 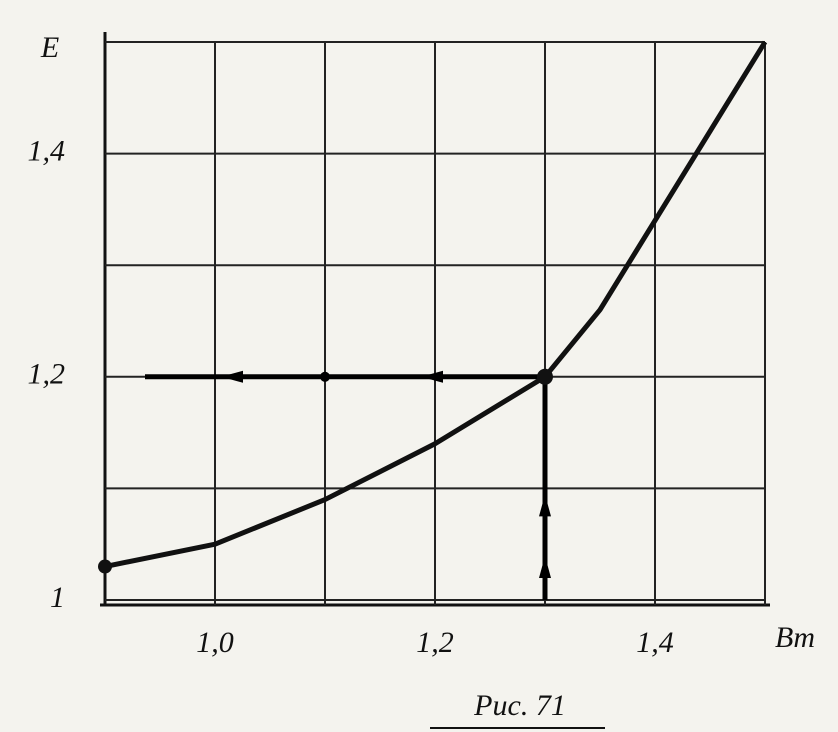 What do you see at coordinates (325, 376) in the screenshot?
I see `guide-point` at bounding box center [325, 376].